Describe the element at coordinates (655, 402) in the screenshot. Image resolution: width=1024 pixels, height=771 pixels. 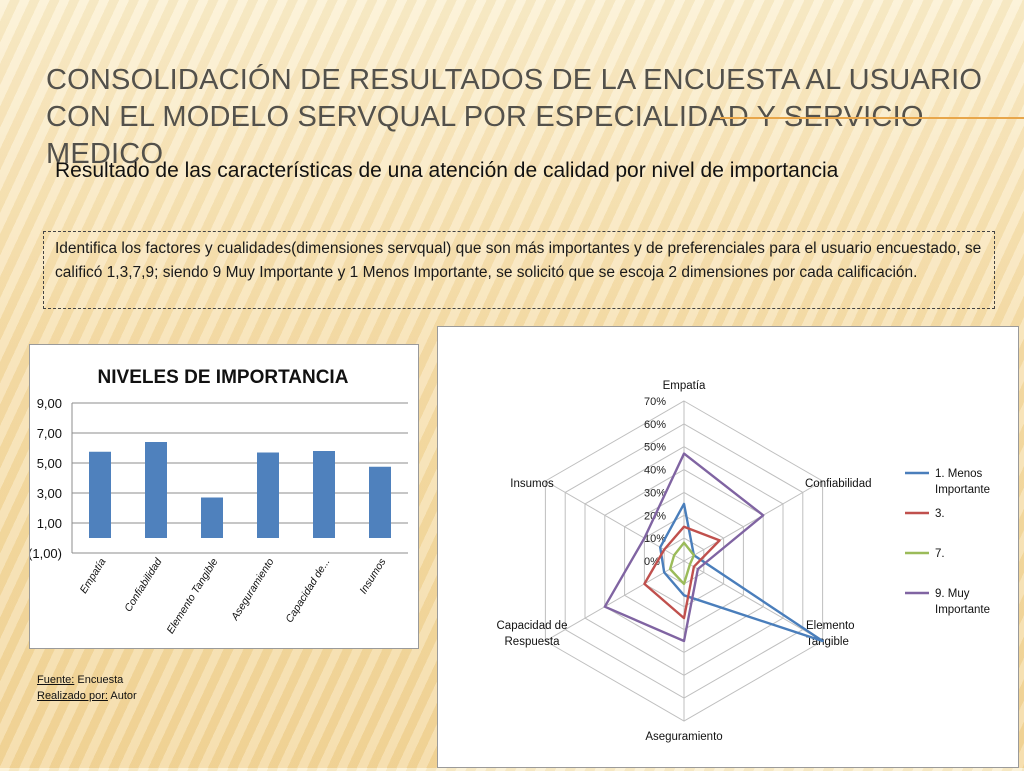
I see `radar-r-tick-label: 70%` at that location.